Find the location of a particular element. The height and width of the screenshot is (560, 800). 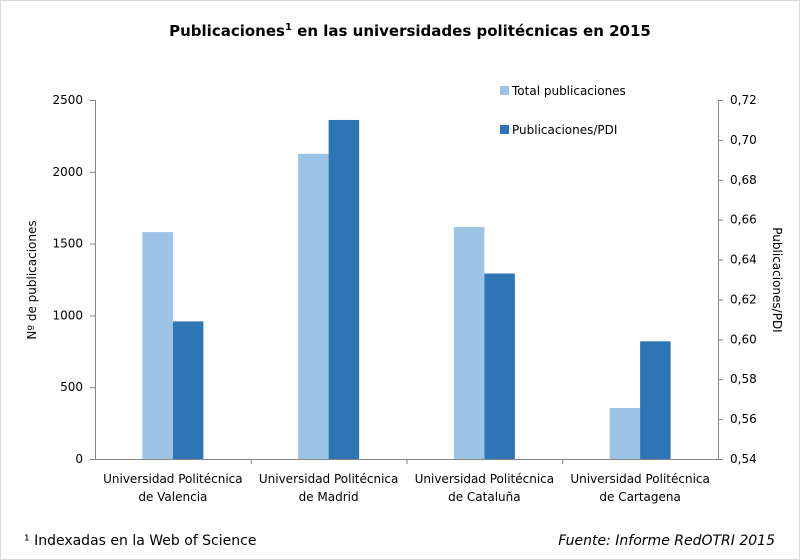

legend-swatch-total is located at coordinates (504, 90).